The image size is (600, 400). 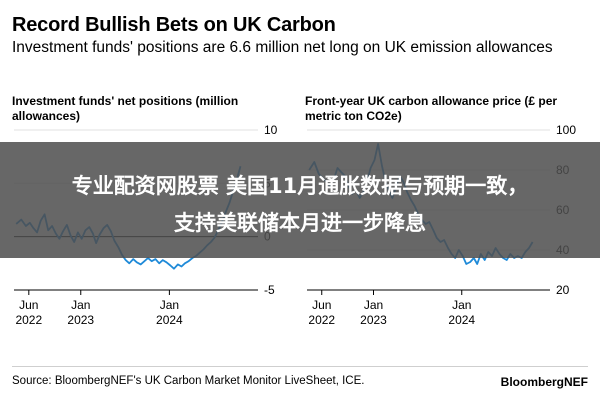 What do you see at coordinates (80, 305) in the screenshot?
I see `left-x-tick-label-1: Jan` at bounding box center [80, 305].